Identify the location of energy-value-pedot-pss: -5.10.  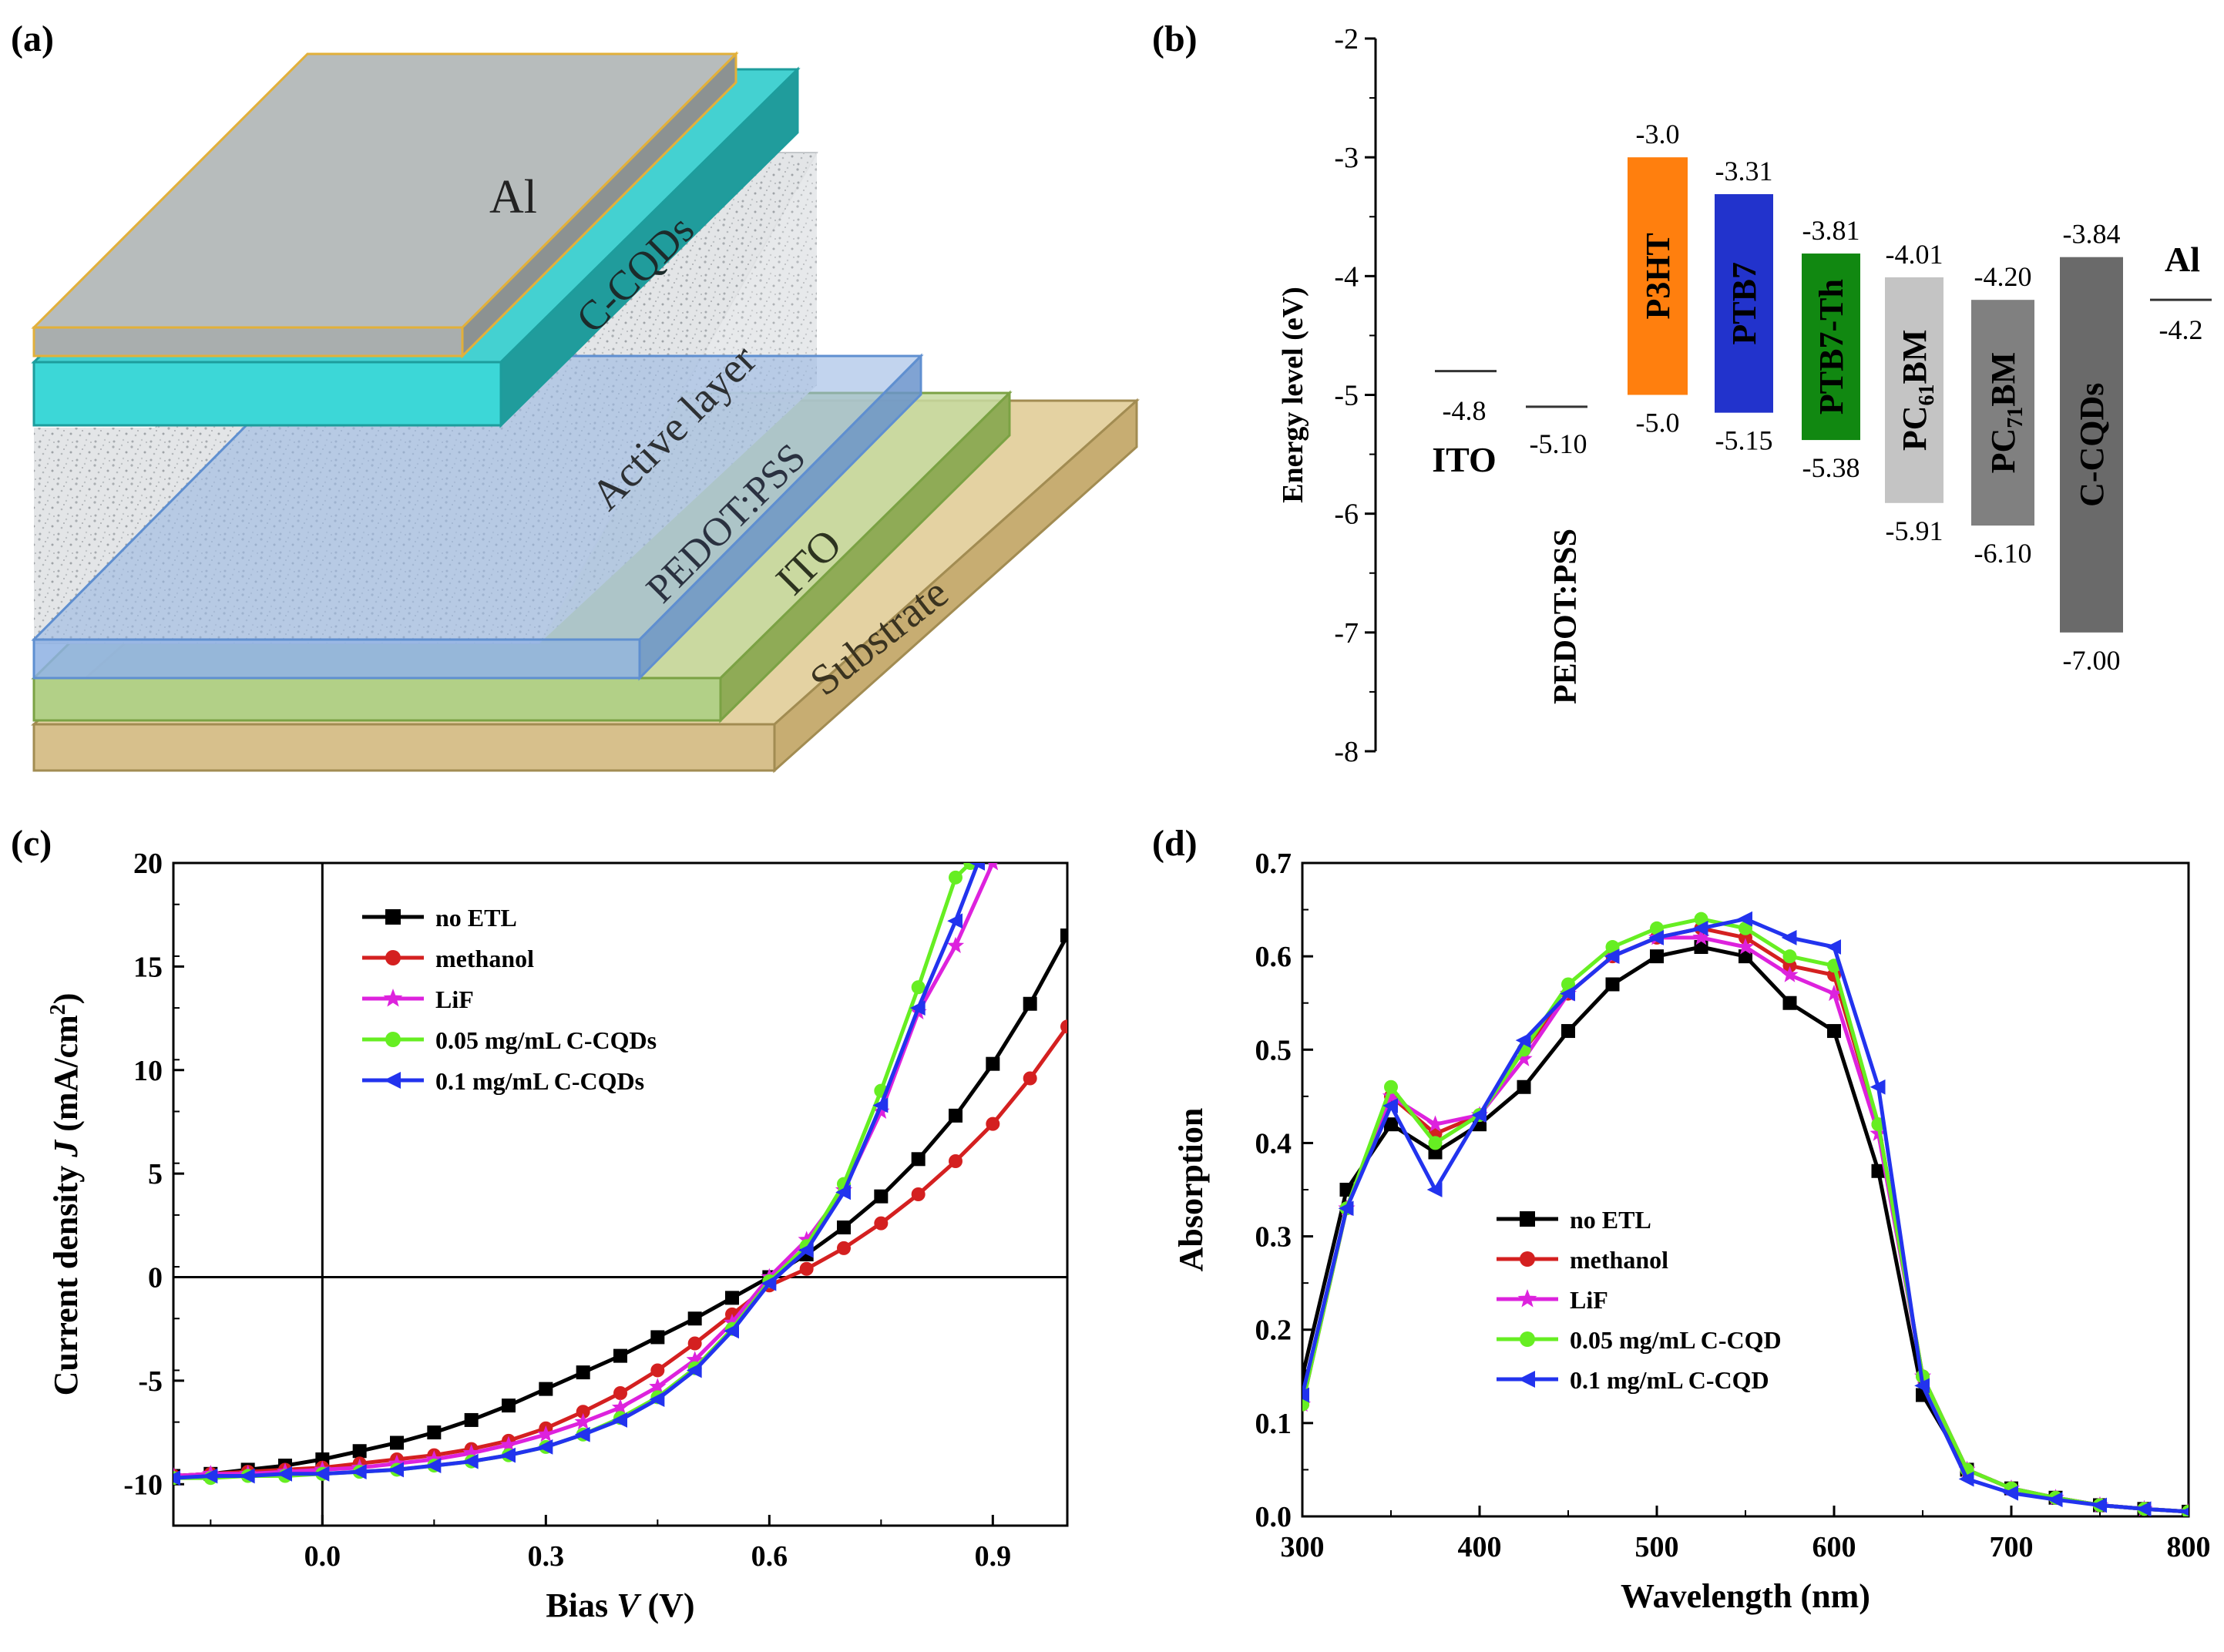
(1558, 443).